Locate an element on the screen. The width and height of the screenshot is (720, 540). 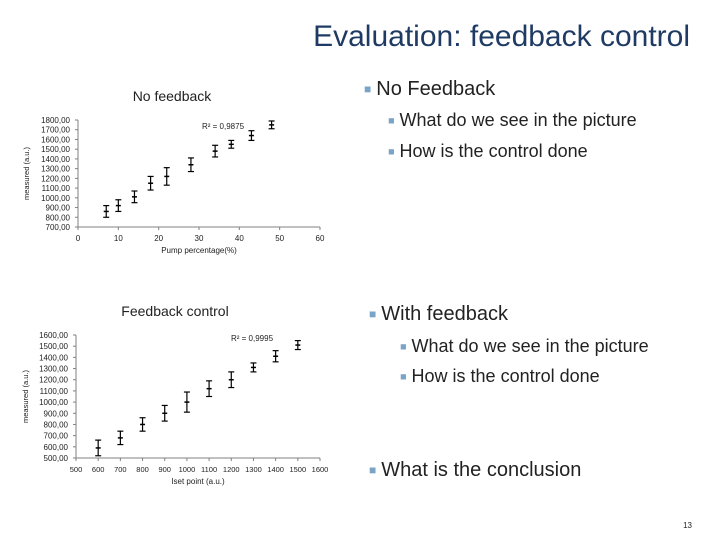
bullet-with-feedback: ■ With feedback is located at coordinates (438, 314).